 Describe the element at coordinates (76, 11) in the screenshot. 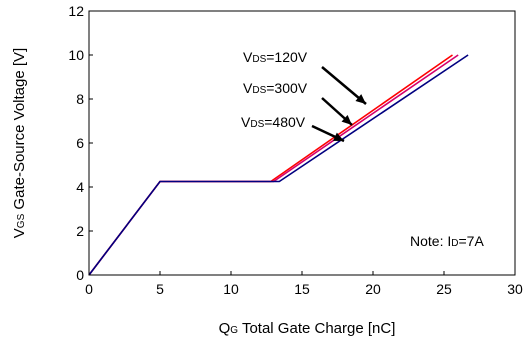

I see `y-tick-label: 12` at that location.